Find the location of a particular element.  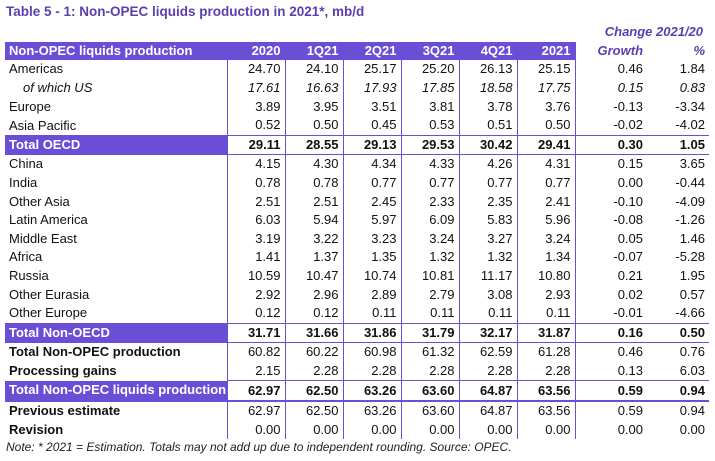

cell-value: 1.46 is located at coordinates (692, 238).